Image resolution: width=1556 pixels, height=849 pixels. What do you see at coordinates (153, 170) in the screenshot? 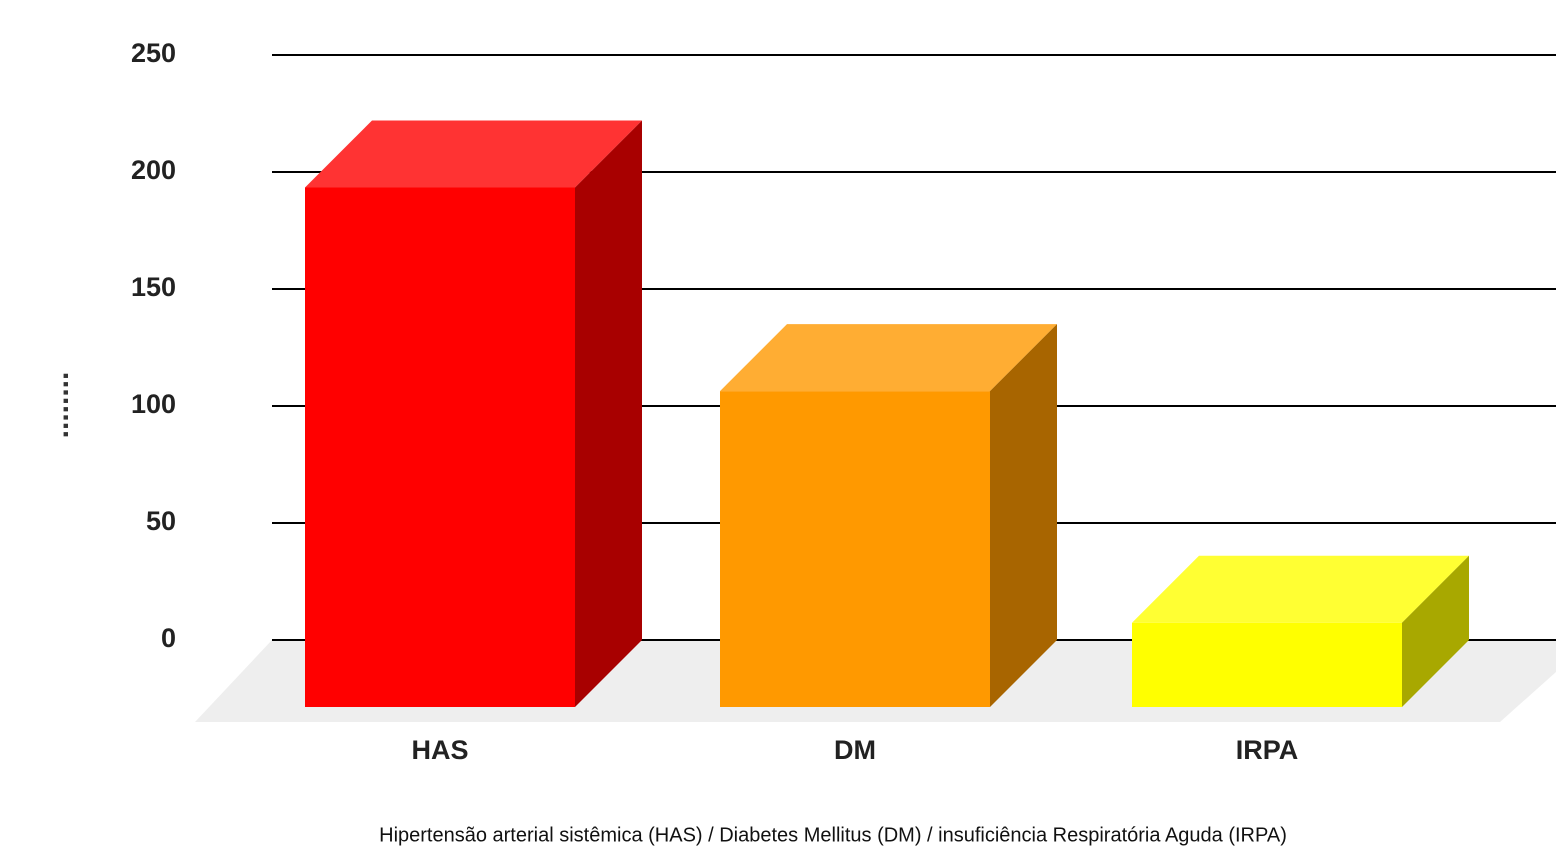
I see `y-tick-label: 200` at bounding box center [153, 170].